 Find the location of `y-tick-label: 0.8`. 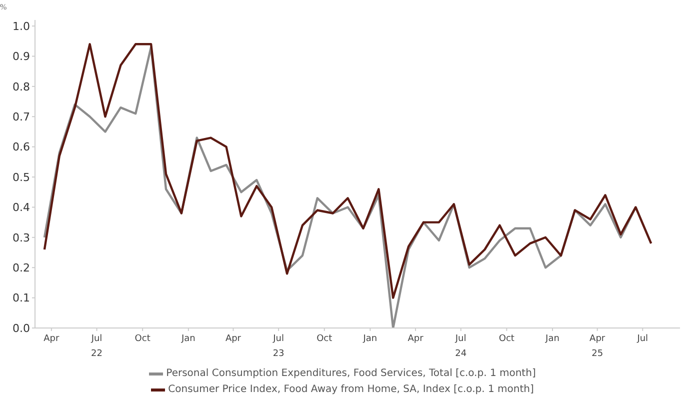

y-tick-label: 0.8 is located at coordinates (21, 87).